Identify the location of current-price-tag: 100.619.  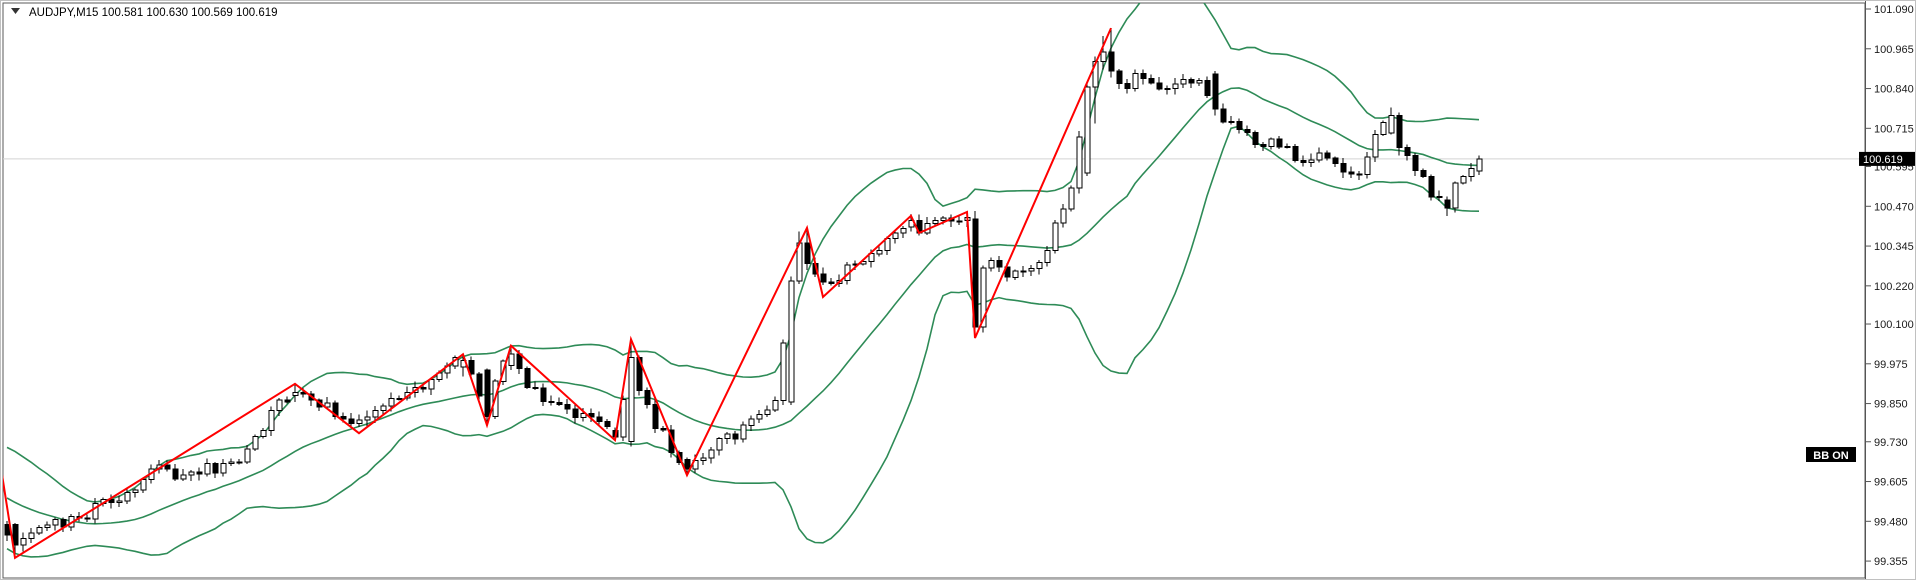
(1887, 158).